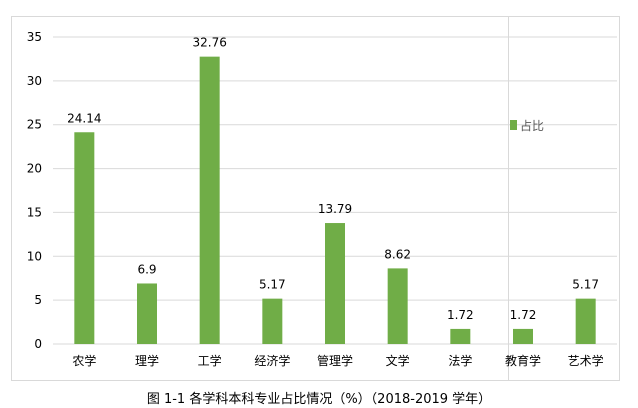  What do you see at coordinates (34, 125) in the screenshot?
I see `y-tick-label: 25` at bounding box center [34, 125].